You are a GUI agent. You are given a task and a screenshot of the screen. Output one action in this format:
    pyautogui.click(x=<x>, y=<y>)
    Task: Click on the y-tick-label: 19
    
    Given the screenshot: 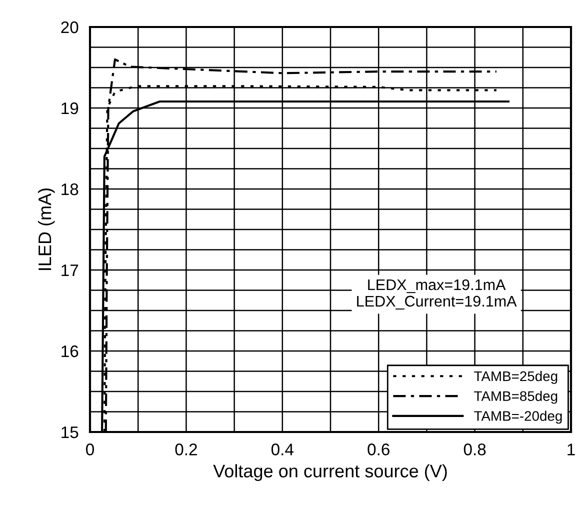 What is the action you would take?
    pyautogui.click(x=70, y=108)
    